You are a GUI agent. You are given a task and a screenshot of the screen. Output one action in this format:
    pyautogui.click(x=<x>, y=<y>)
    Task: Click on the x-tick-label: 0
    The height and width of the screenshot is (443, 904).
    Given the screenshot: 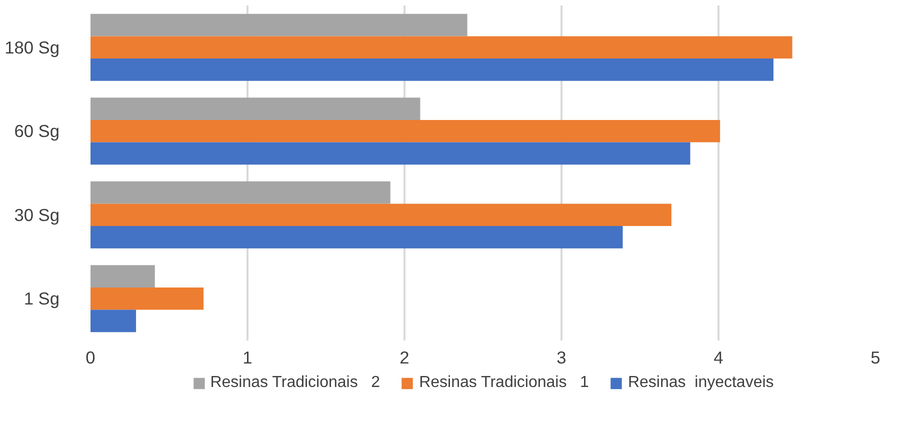 What is the action you would take?
    pyautogui.click(x=91, y=358)
    